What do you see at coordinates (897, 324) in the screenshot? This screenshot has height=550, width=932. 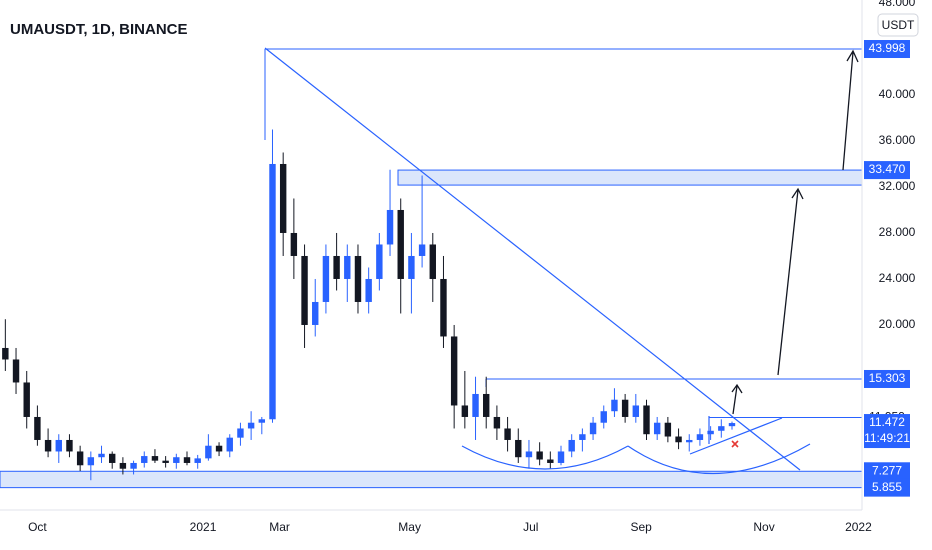 I see `y-tick-label: 20.000` at bounding box center [897, 324].